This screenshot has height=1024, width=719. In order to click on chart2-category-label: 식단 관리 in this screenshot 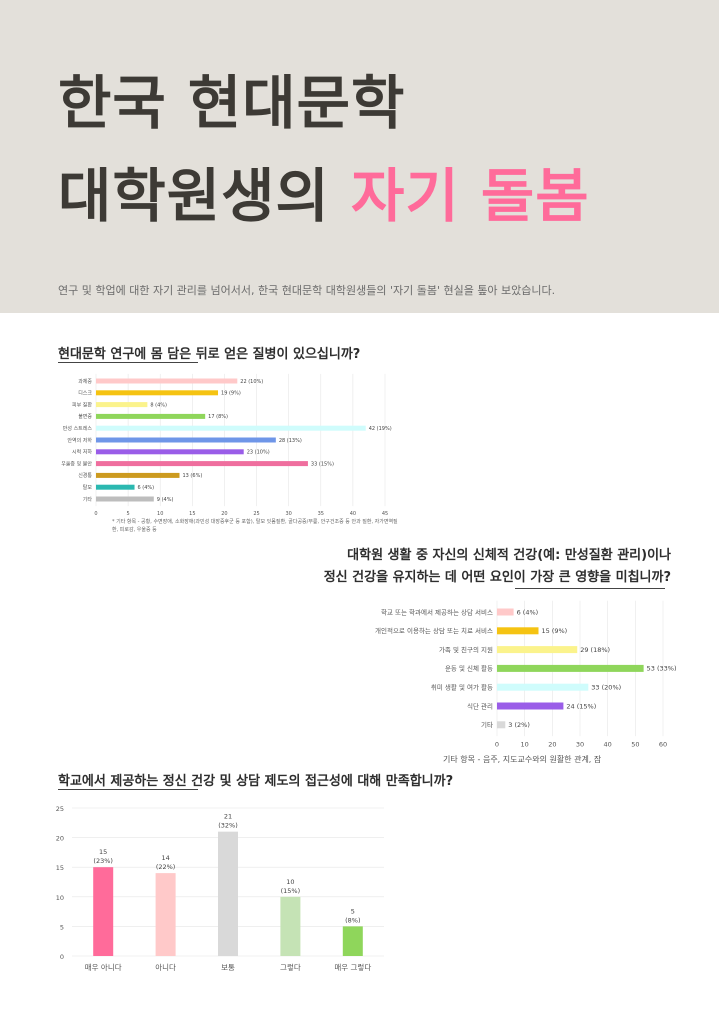, I will do `click(480, 705)`.